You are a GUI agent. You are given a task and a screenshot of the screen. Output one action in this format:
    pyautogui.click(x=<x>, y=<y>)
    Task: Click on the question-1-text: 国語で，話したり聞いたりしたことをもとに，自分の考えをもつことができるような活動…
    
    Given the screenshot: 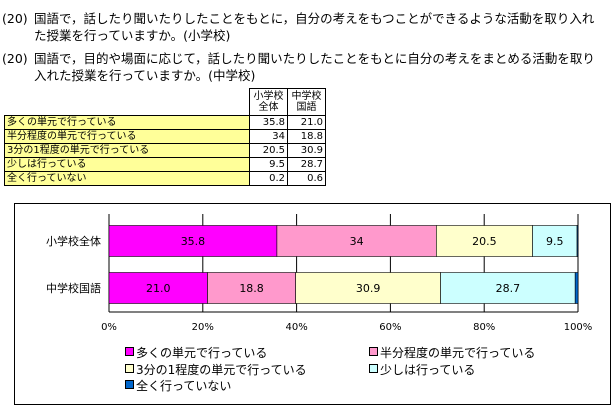 What is the action you would take?
    pyautogui.click(x=314, y=27)
    